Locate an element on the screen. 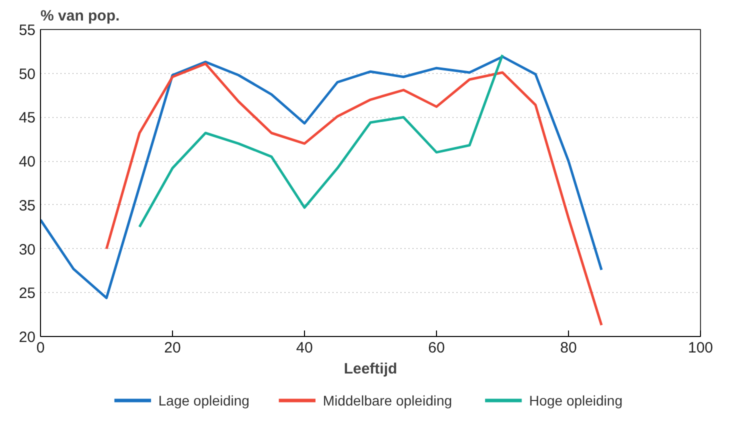 Image resolution: width=732 pixels, height=429 pixels. y-tick-label: 40 is located at coordinates (27, 162).